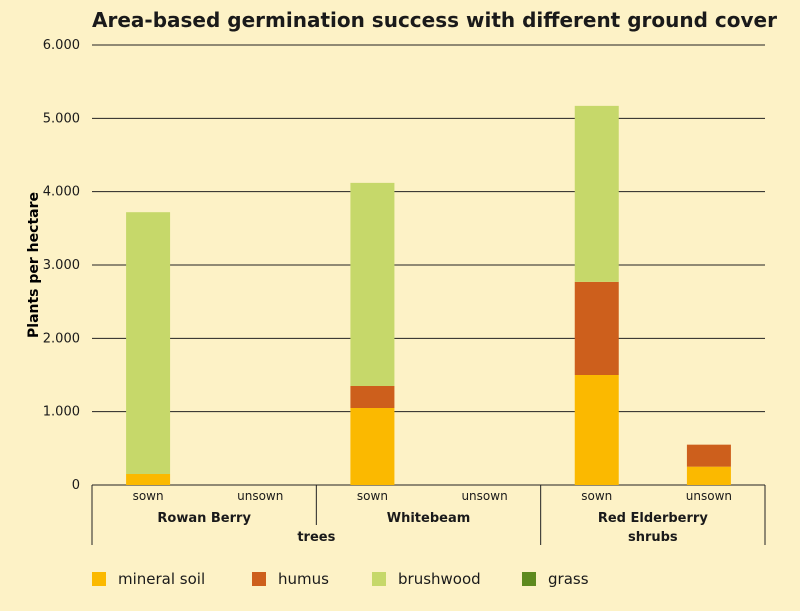 The height and width of the screenshot is (611, 800). What do you see at coordinates (204, 518) in the screenshot?
I see `group-label: Rowan Berry` at bounding box center [204, 518].